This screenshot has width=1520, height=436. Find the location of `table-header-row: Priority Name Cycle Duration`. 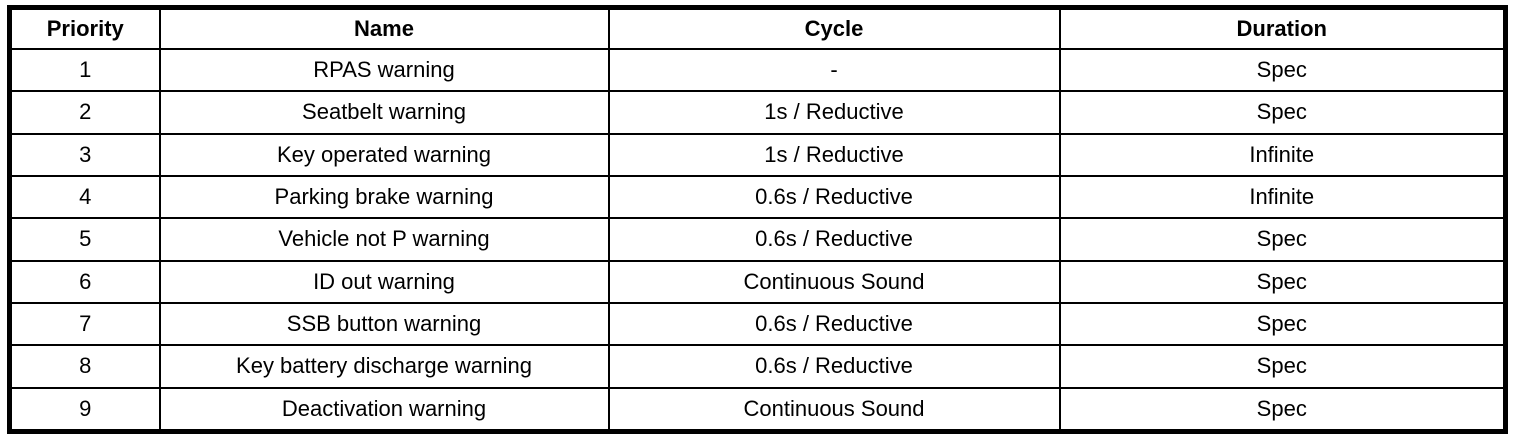

table-header-row: Priority Name Cycle Duration is located at coordinates (757, 28).